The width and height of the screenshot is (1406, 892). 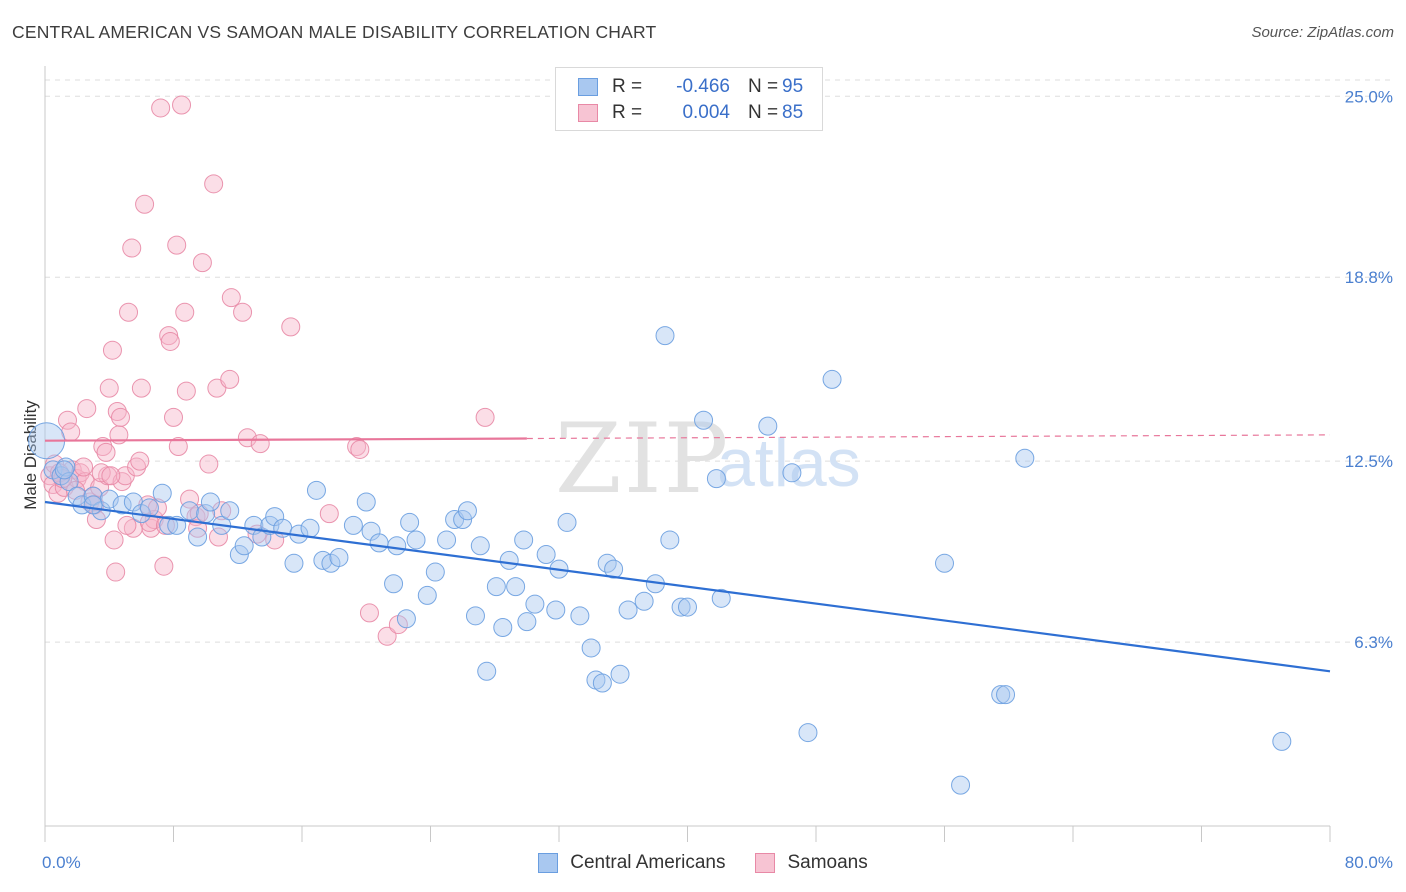 I want to click on legend-item-samoans: Samoans, so click(x=811, y=863).